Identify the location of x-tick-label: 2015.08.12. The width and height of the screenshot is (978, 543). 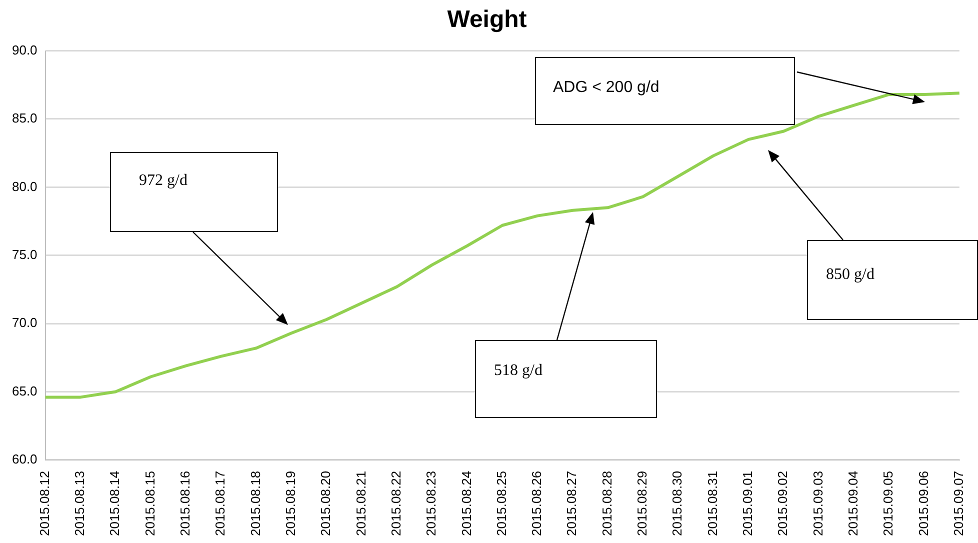
(44, 503).